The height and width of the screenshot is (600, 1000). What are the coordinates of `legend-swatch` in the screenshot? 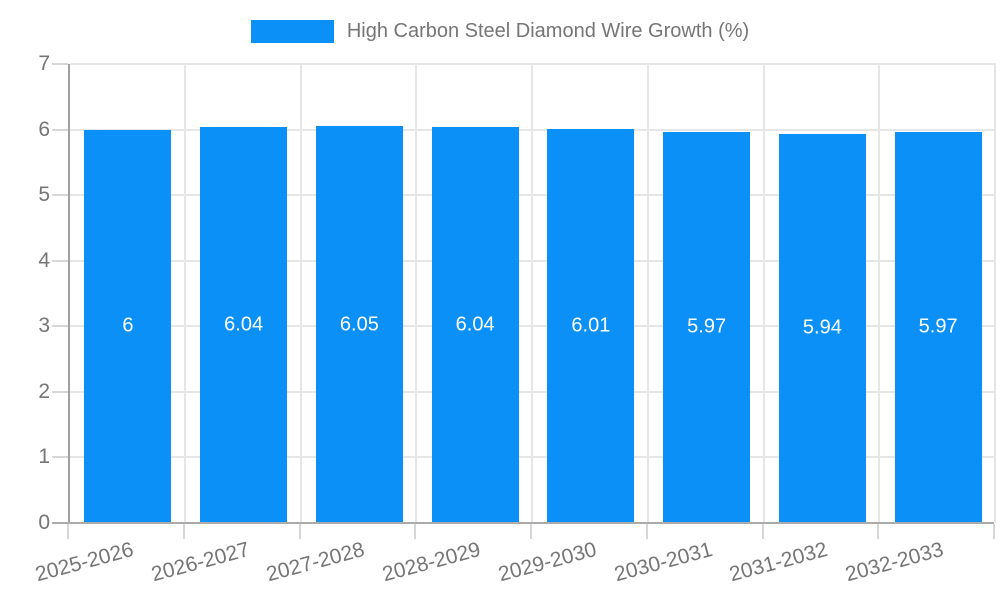 It's located at (292, 31).